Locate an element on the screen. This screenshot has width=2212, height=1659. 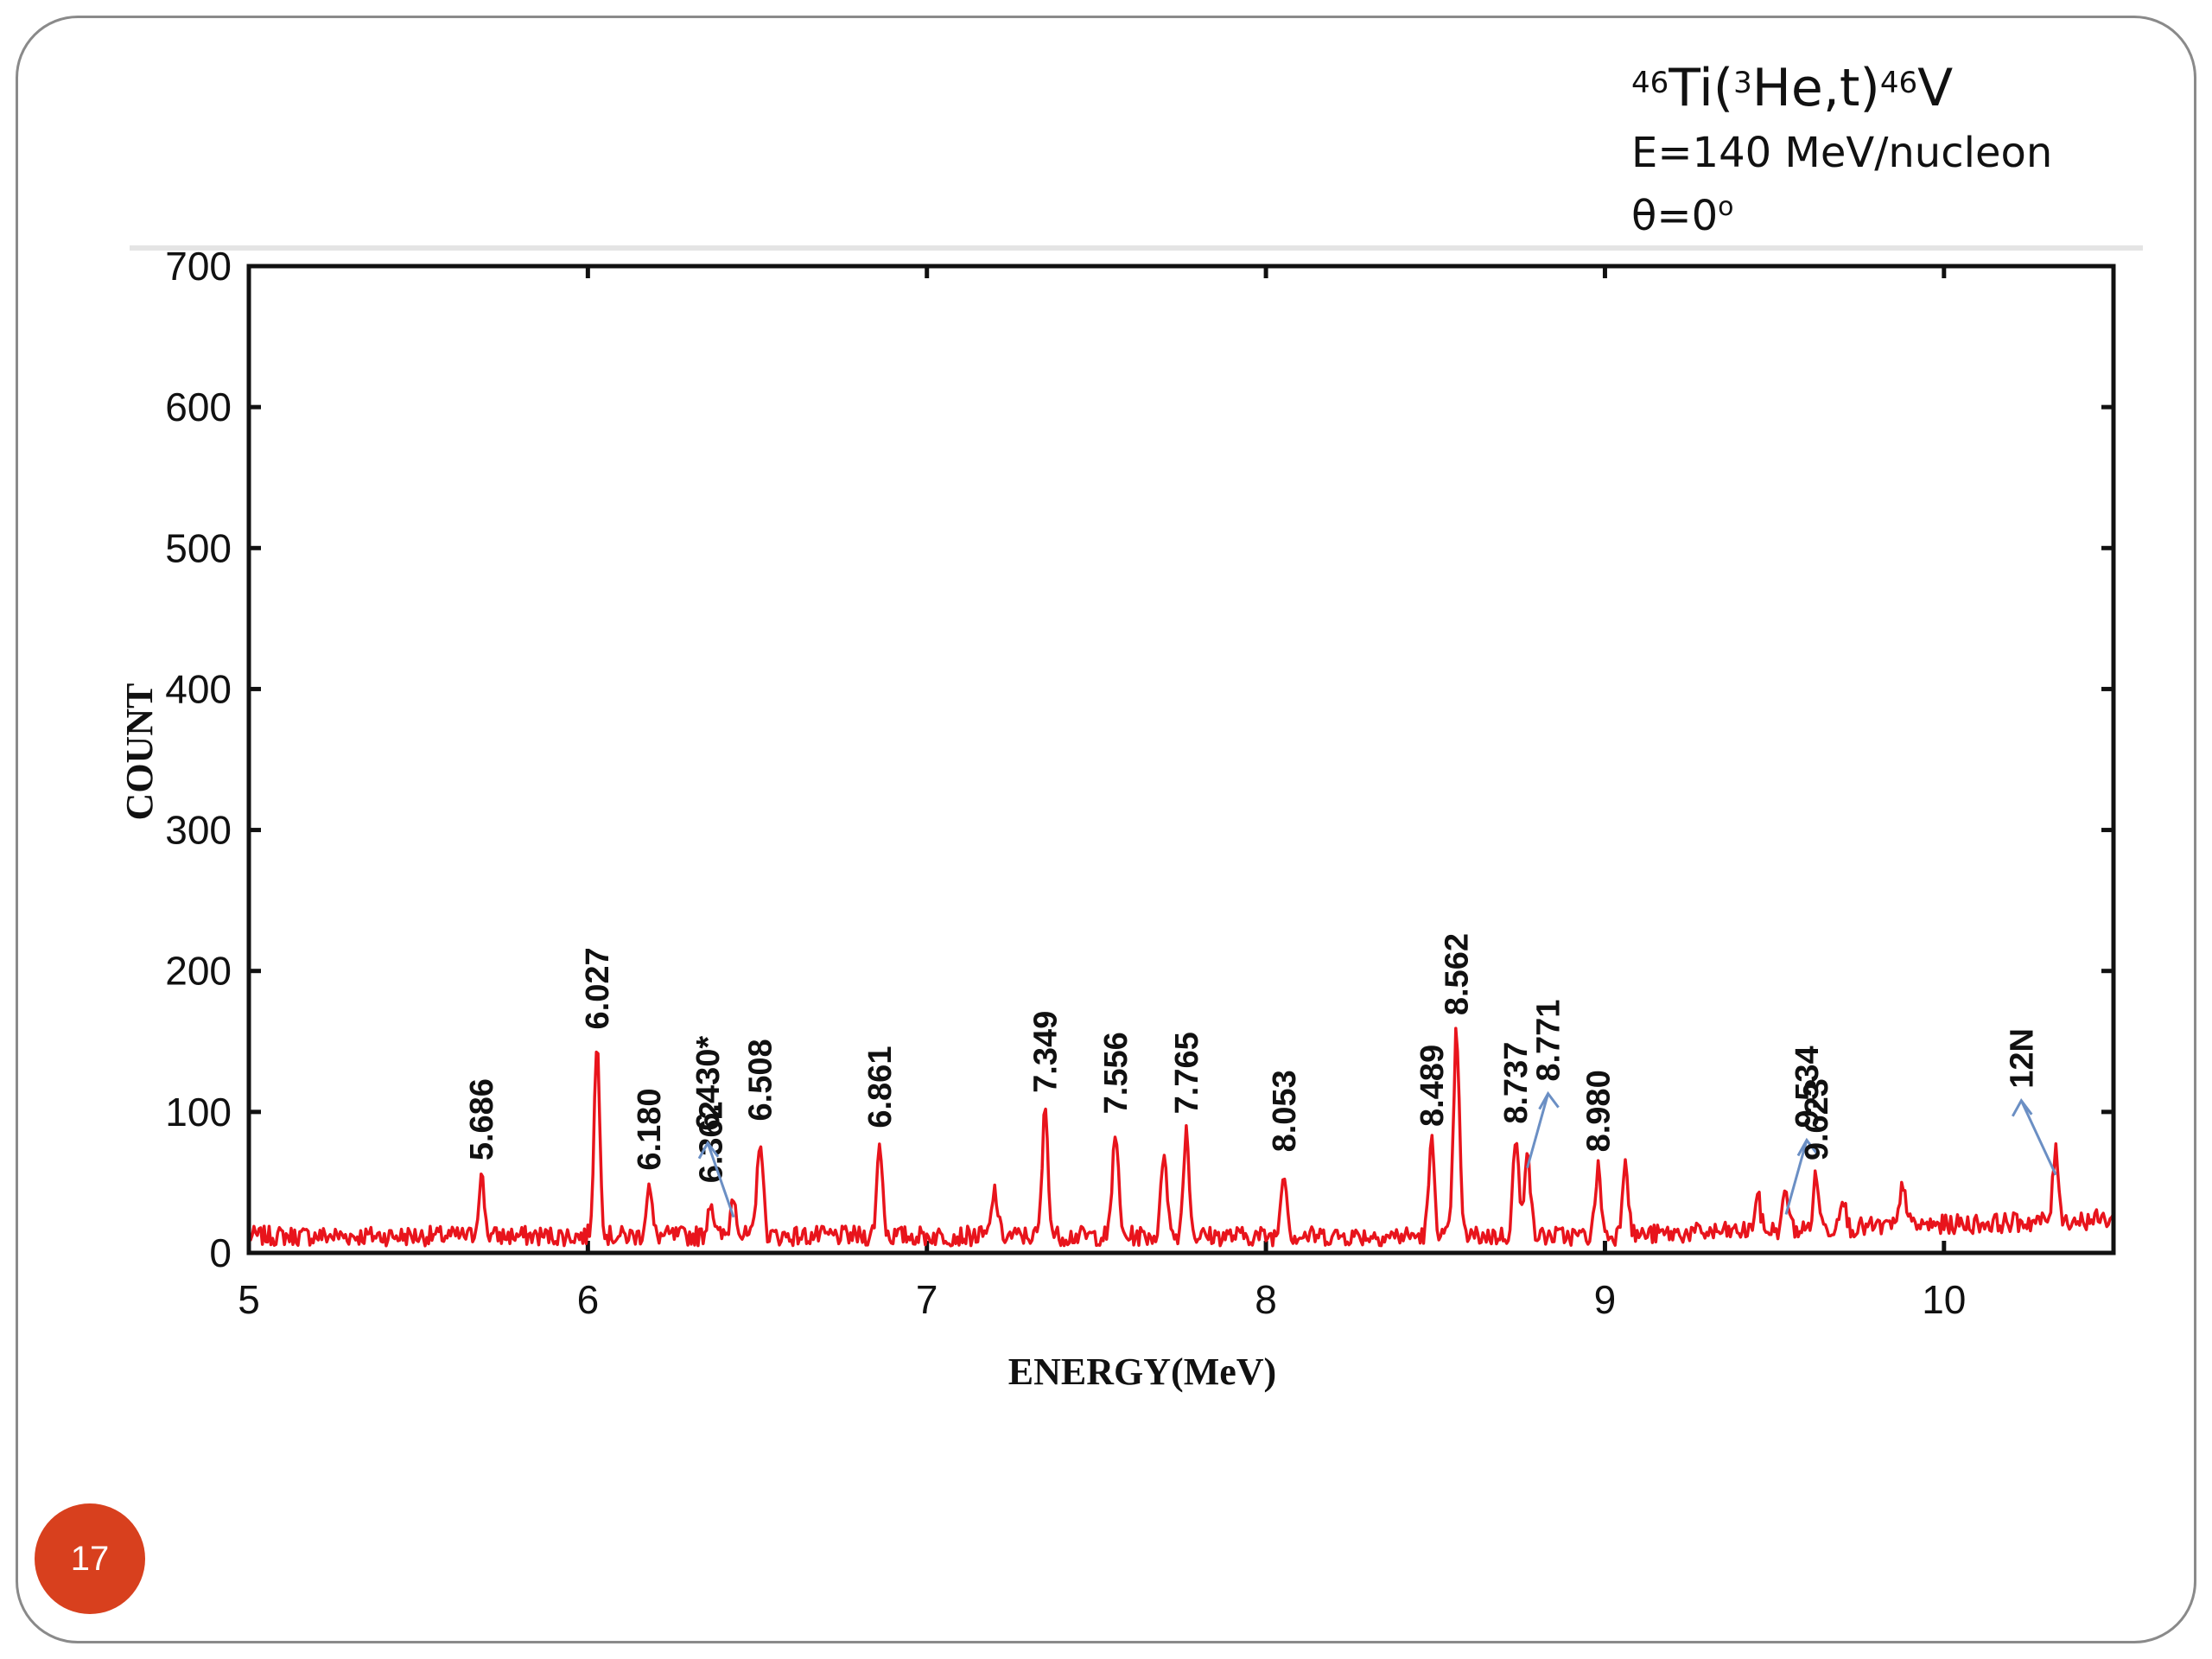
x-tick-label: 10 is located at coordinates (1944, 1299).